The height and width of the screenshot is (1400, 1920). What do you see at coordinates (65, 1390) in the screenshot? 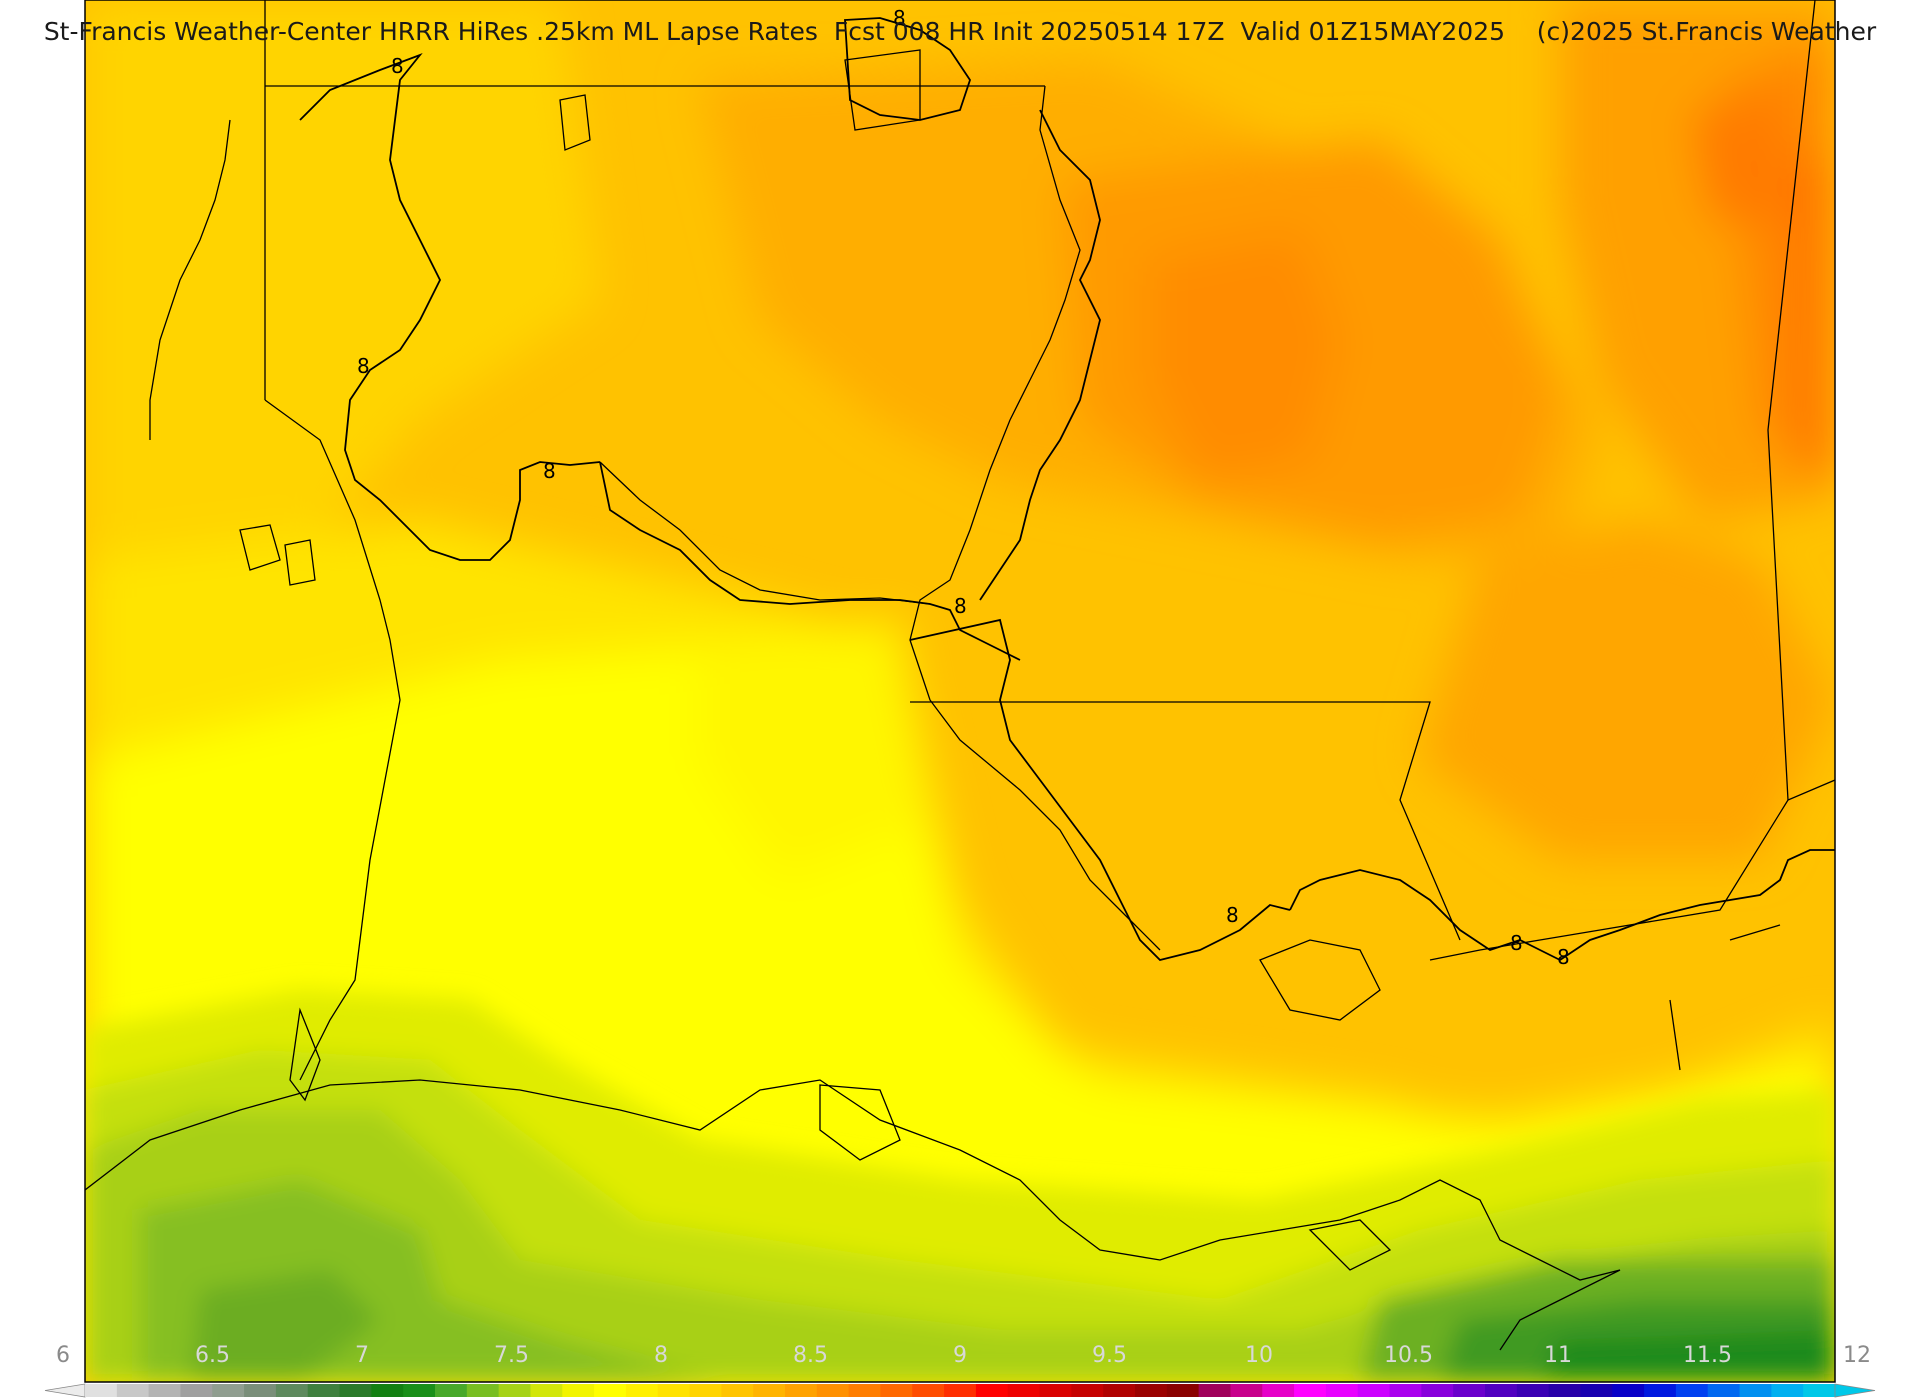
I see `colorbar-min-arrow` at bounding box center [65, 1390].